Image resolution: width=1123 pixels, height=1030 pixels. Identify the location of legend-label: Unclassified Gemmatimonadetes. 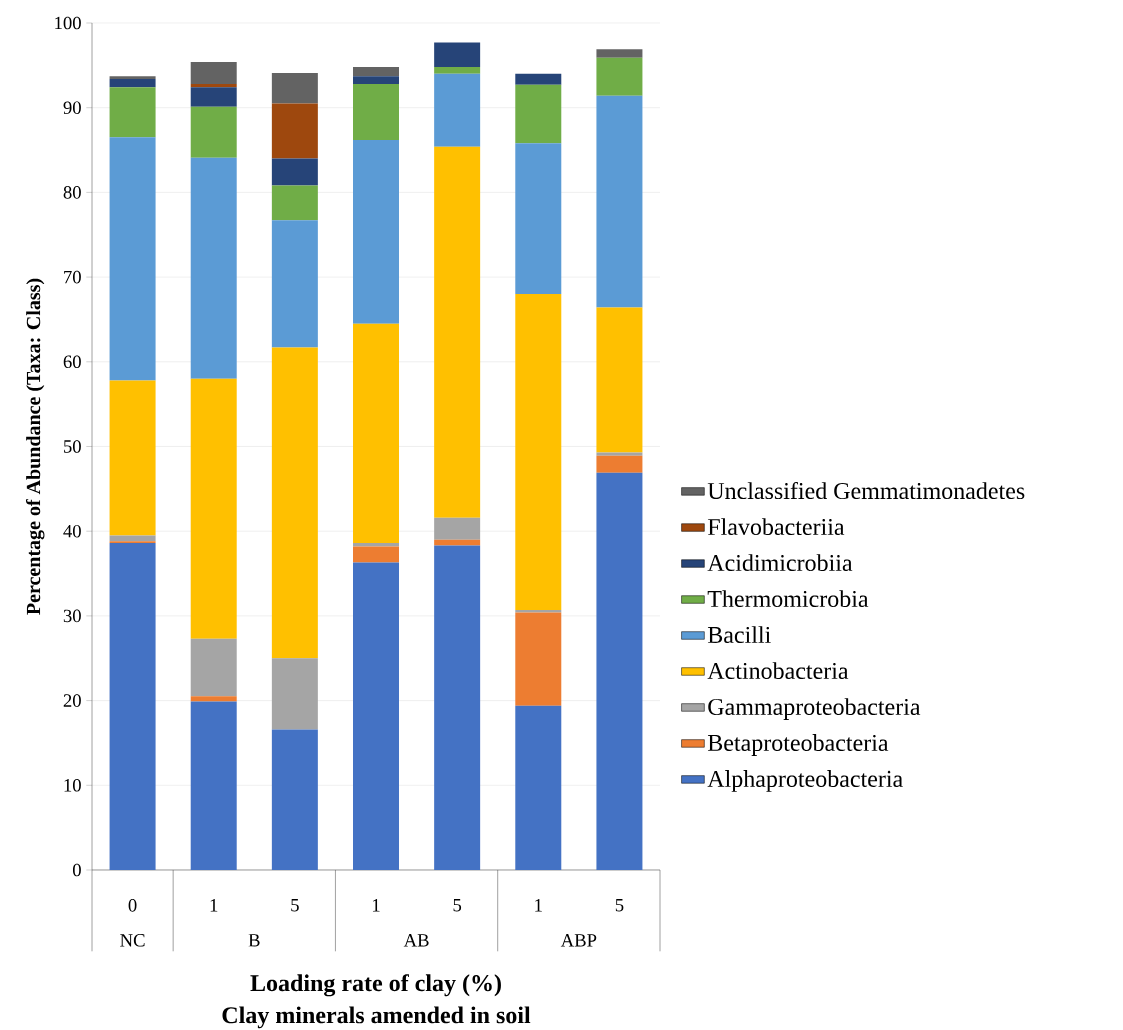
(866, 490).